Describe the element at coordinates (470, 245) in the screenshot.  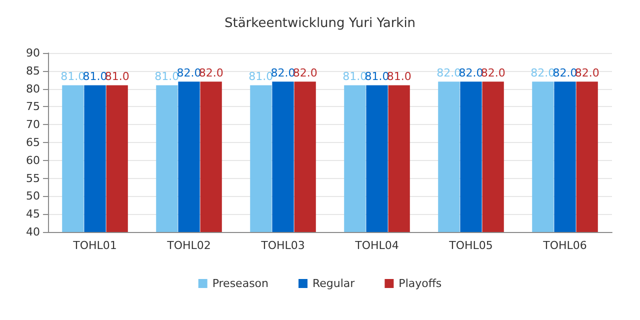
I see `x-tick-label: TOHL05` at that location.